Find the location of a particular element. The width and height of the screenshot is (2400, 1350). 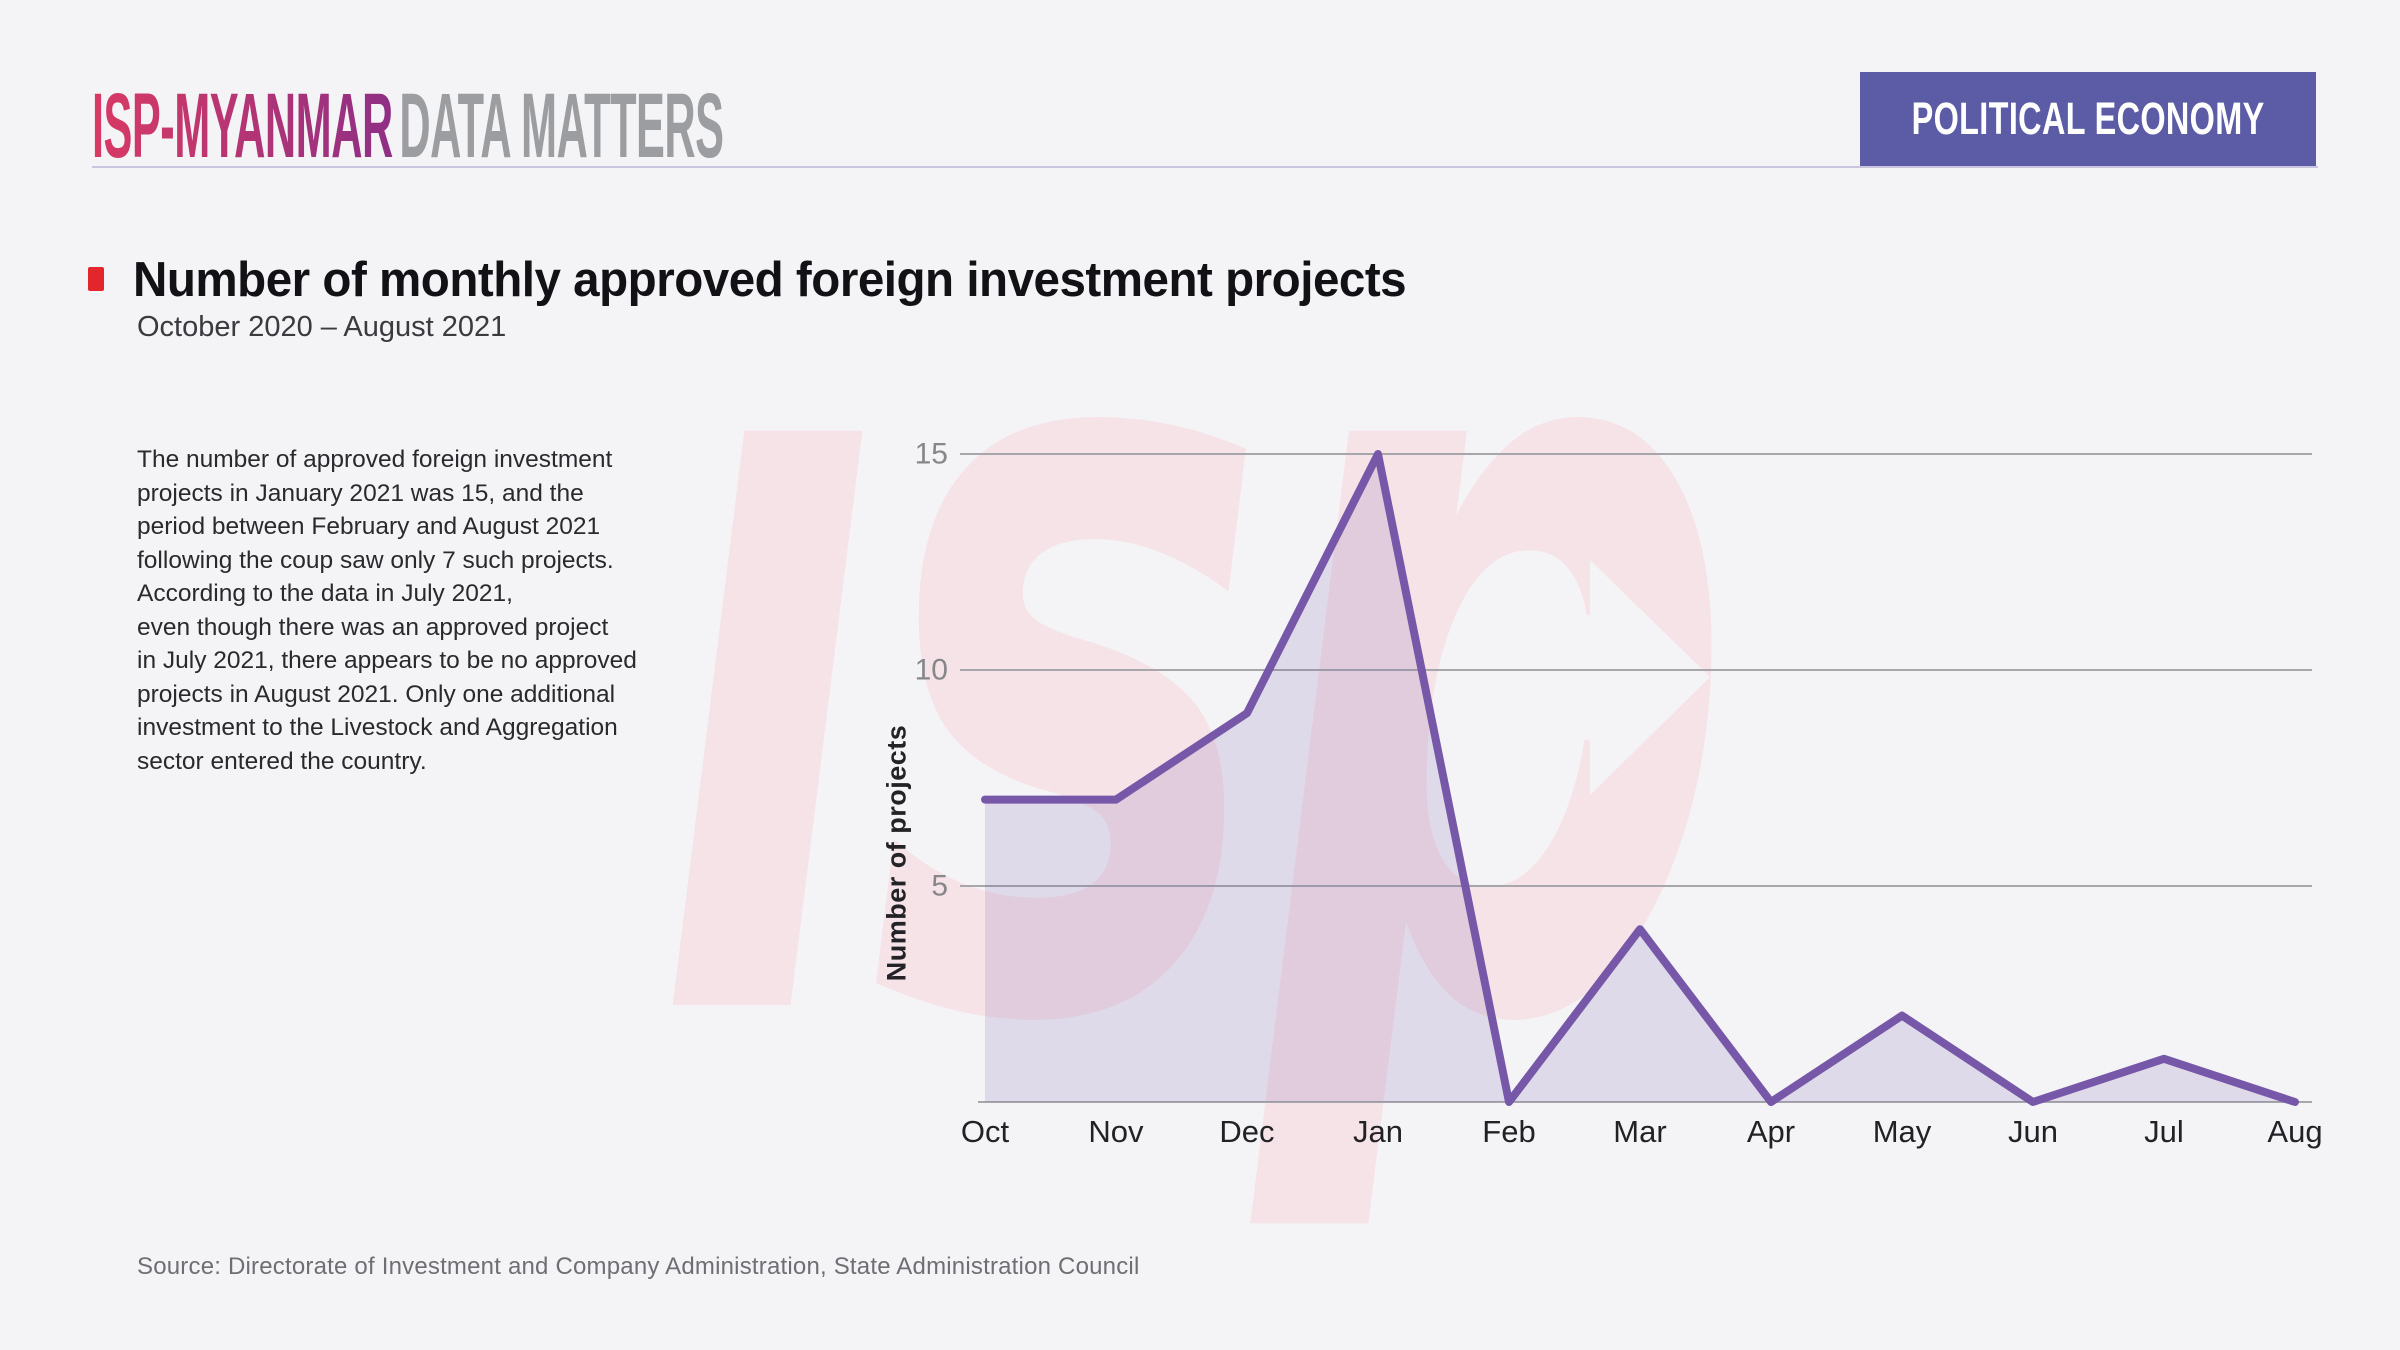

x-tick-label: Apr is located at coordinates (1771, 1131).